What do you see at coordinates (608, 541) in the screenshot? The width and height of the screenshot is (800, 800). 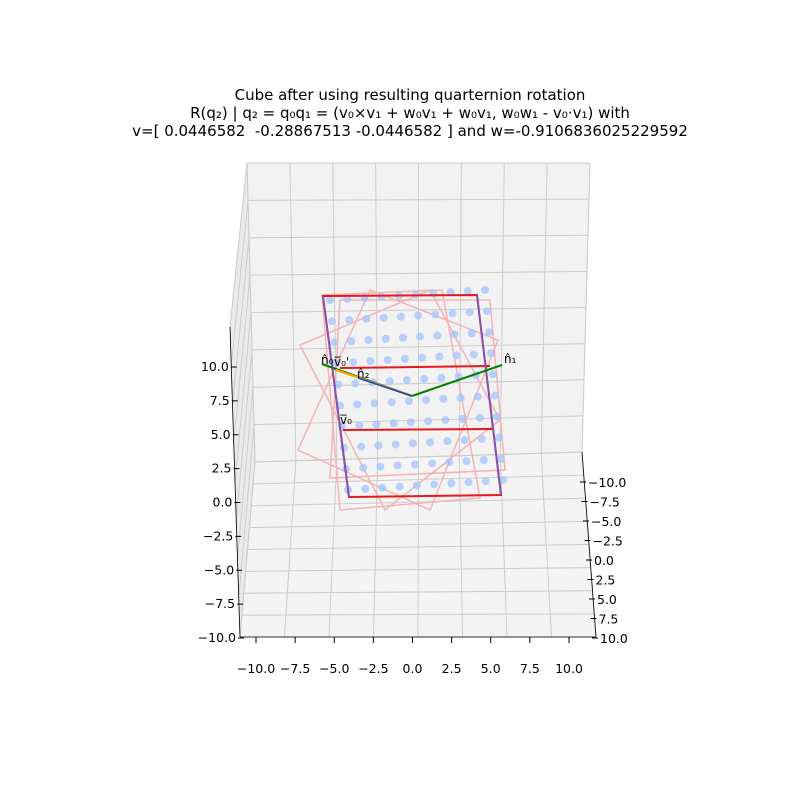 I see `y-tick-label: −2.5` at bounding box center [608, 541].